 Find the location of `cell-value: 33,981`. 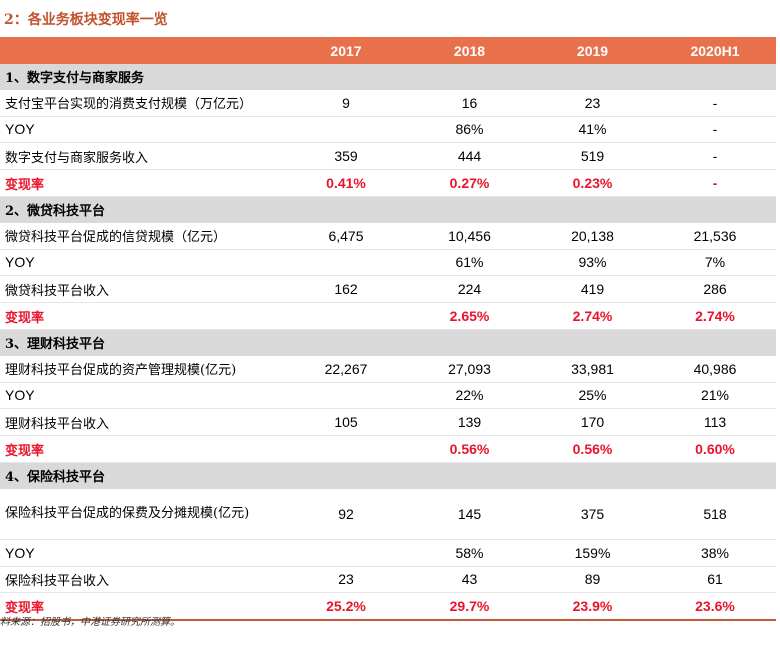

cell-value: 33,981 is located at coordinates (592, 369).